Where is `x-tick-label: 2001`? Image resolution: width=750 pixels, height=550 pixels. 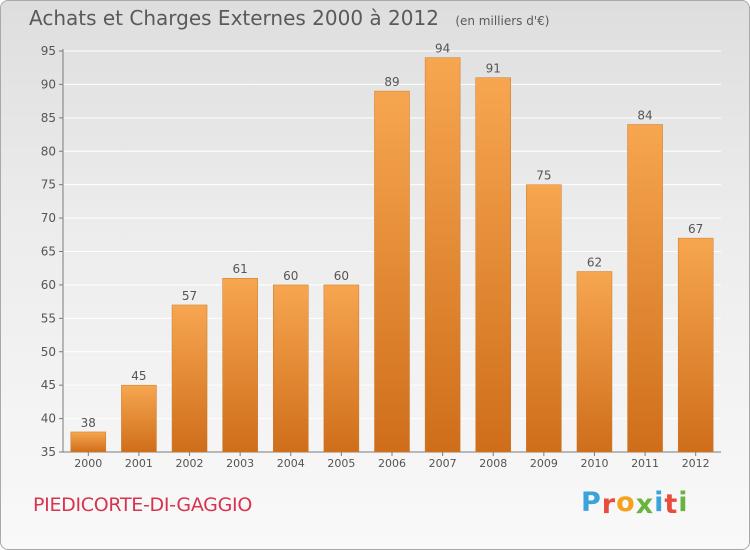
x-tick-label: 2001 is located at coordinates (139, 463).